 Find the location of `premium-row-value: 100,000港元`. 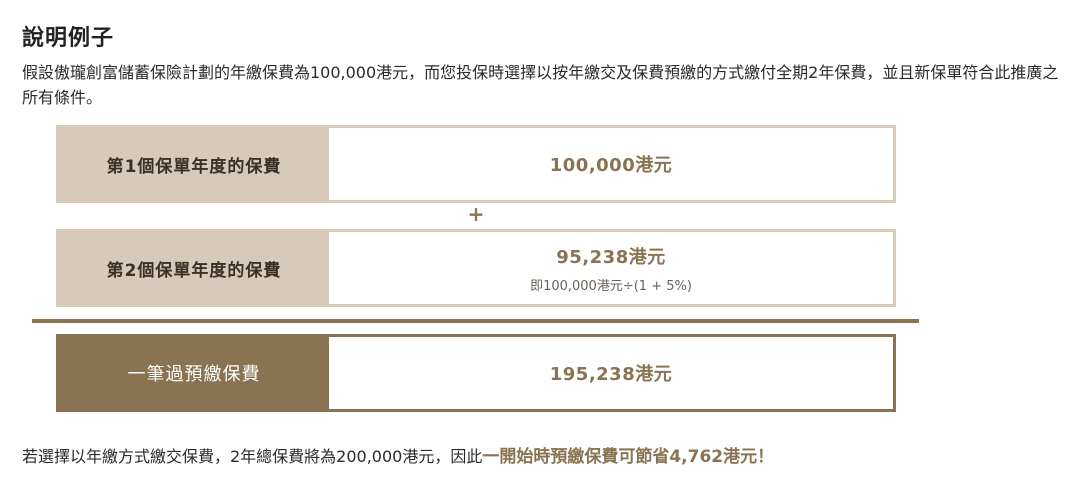

premium-row-value: 100,000港元 is located at coordinates (611, 164).